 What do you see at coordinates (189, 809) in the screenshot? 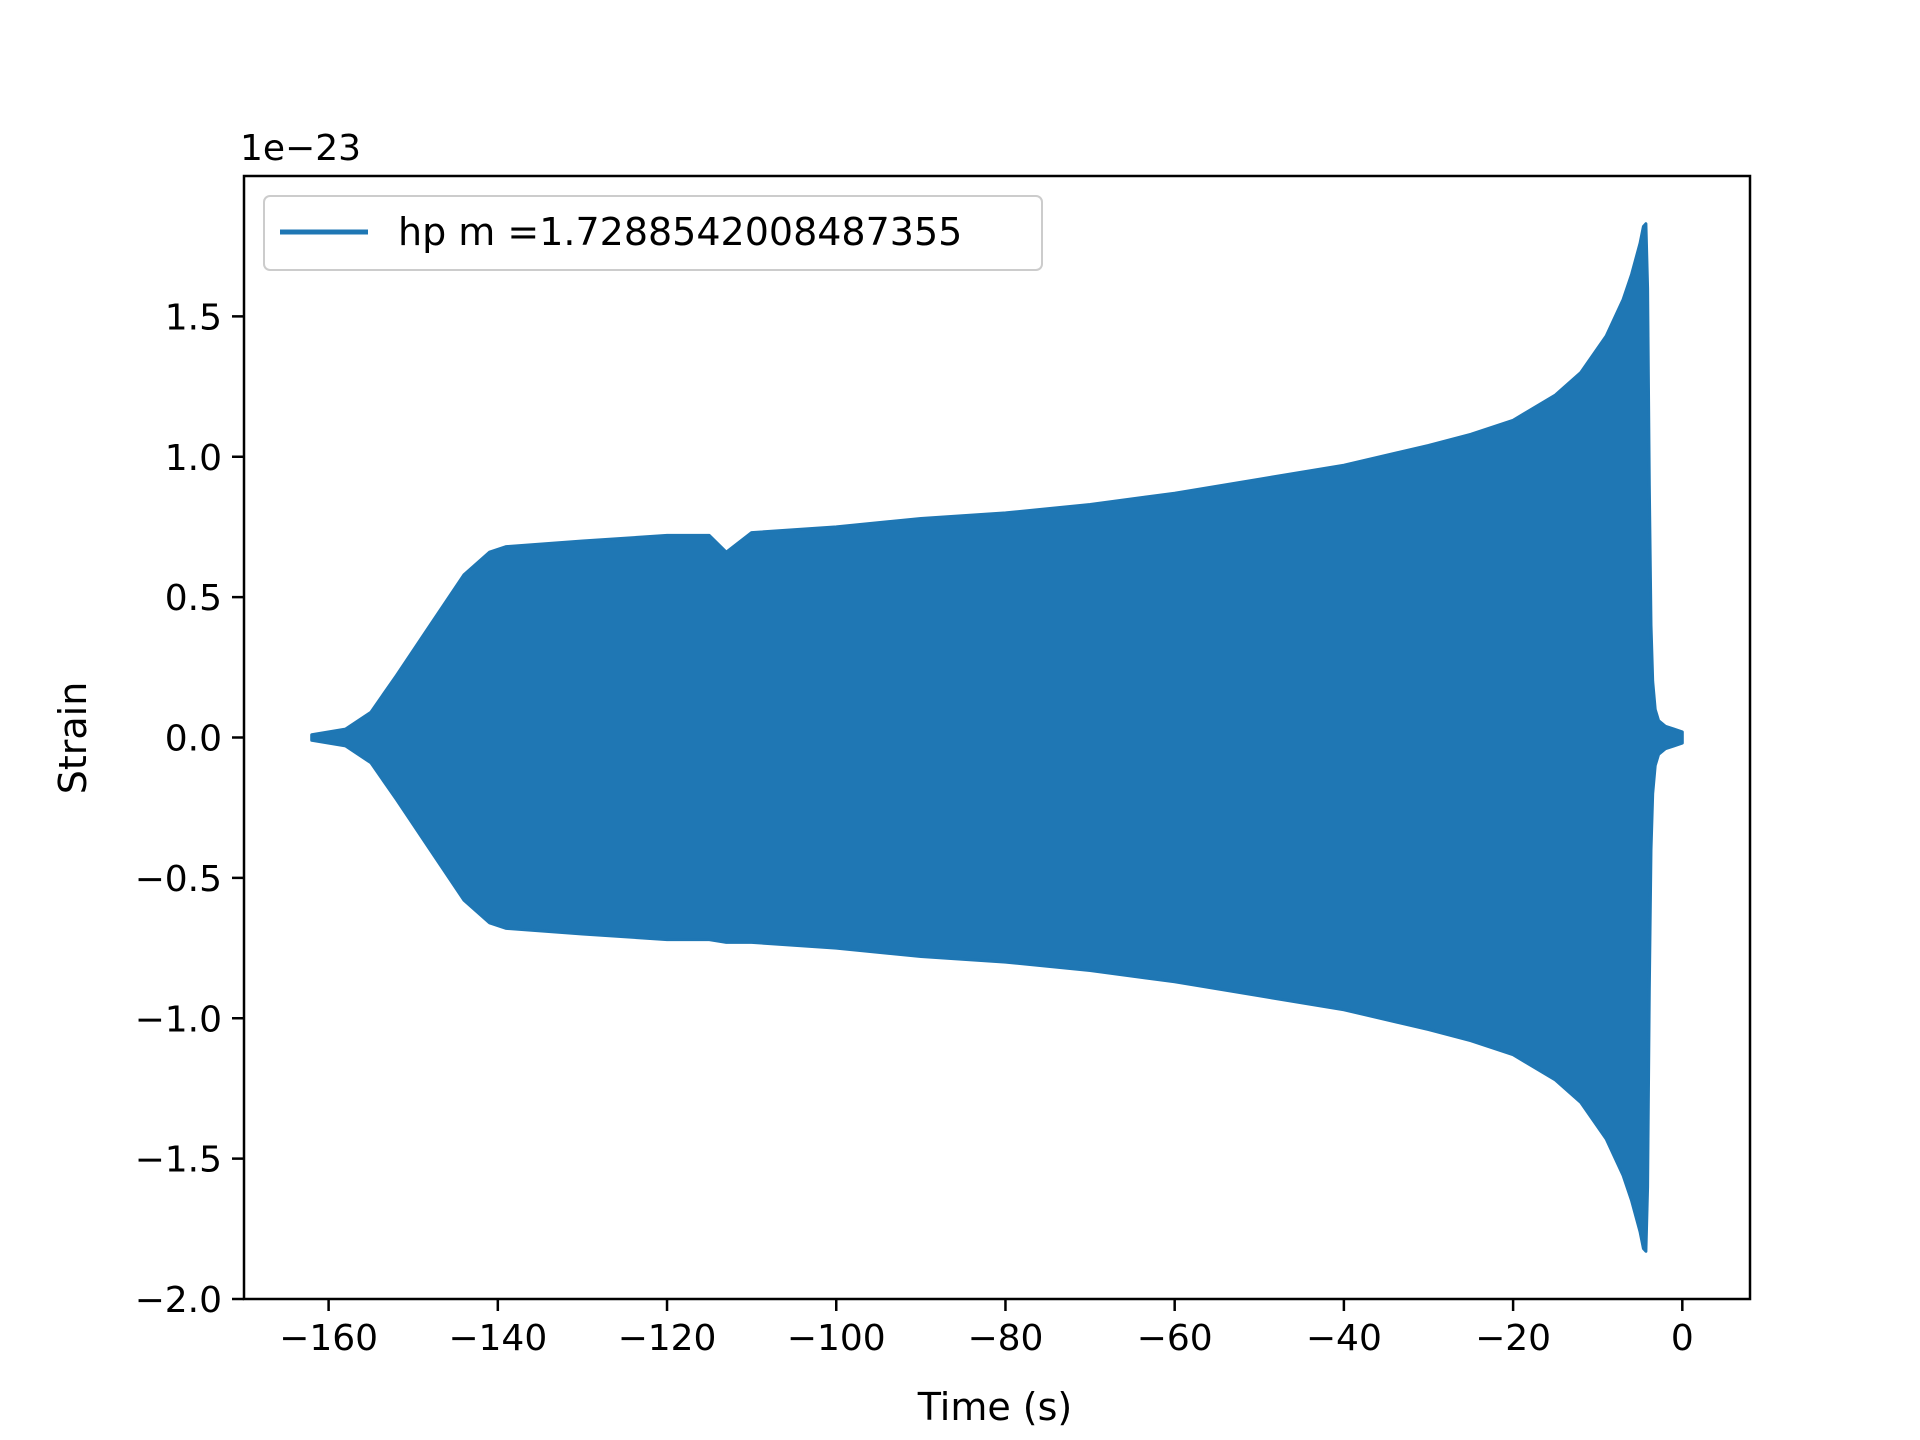
I see `y-axis: −2.0 −1.5 −1.0 −0.5 0.0 0.5 1.0 1.5` at bounding box center [189, 809].